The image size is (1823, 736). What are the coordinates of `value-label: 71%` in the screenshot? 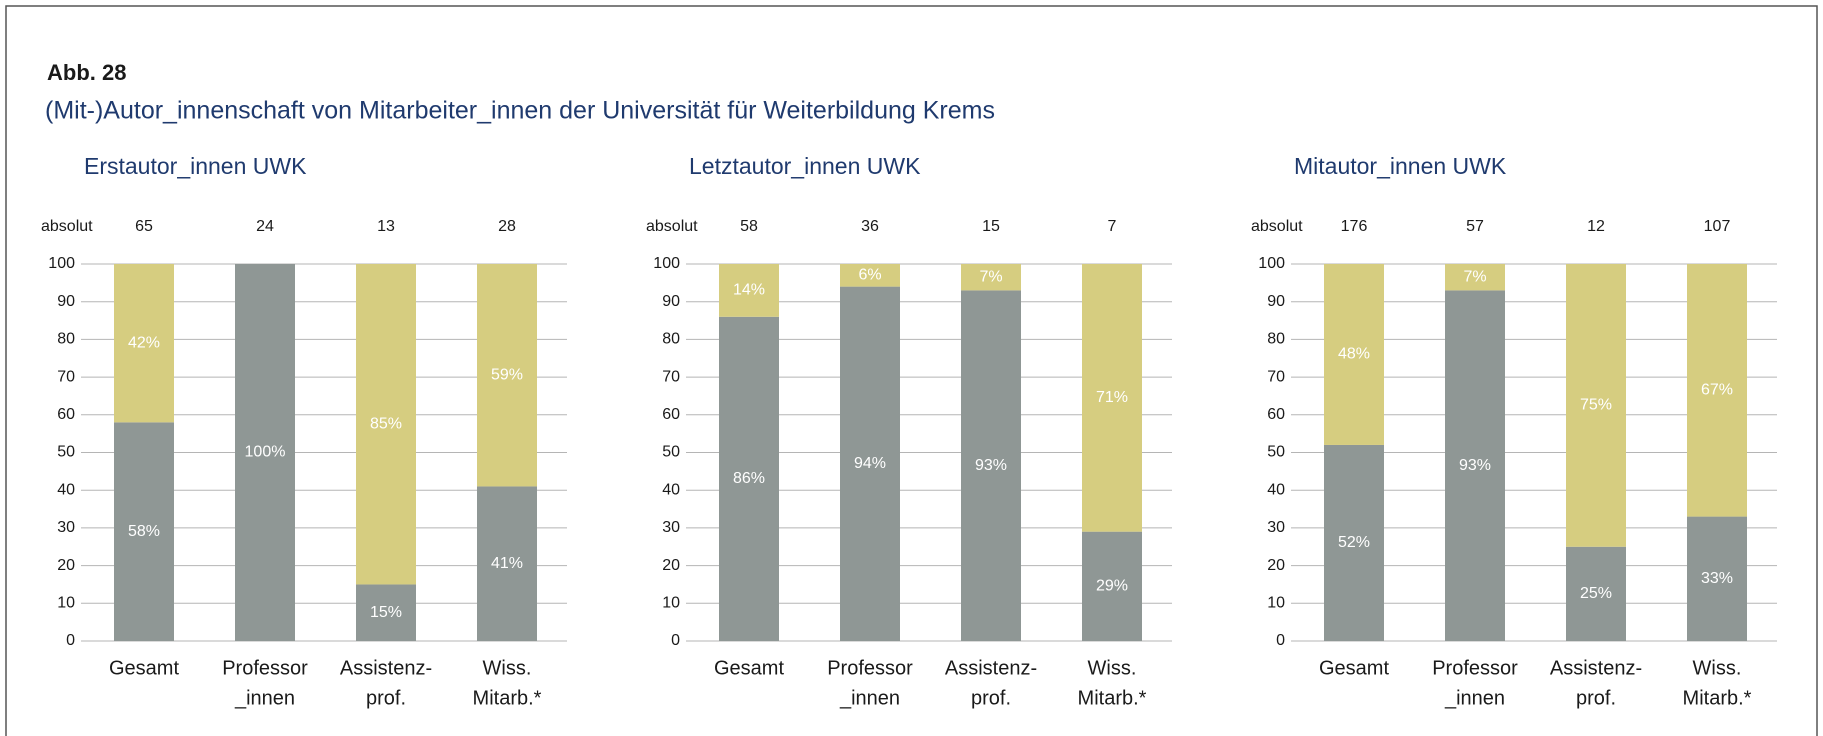 It's located at (1112, 397).